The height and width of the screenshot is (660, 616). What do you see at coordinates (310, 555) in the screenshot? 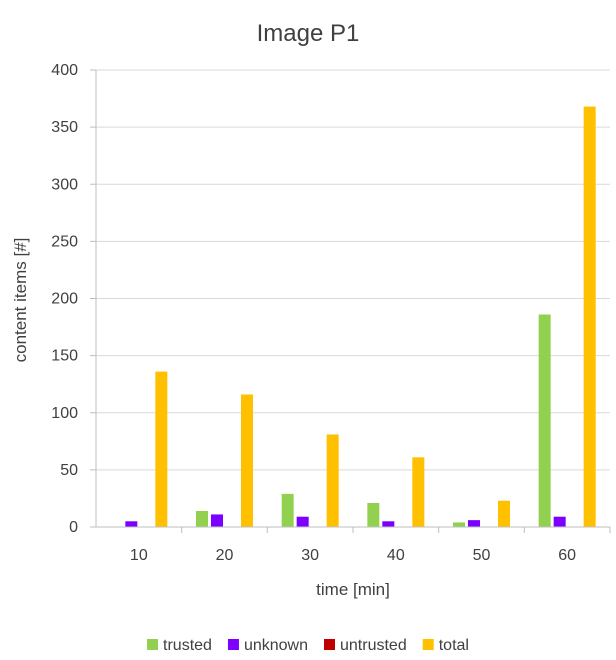
I see `x-tick-label: 30` at bounding box center [310, 555].